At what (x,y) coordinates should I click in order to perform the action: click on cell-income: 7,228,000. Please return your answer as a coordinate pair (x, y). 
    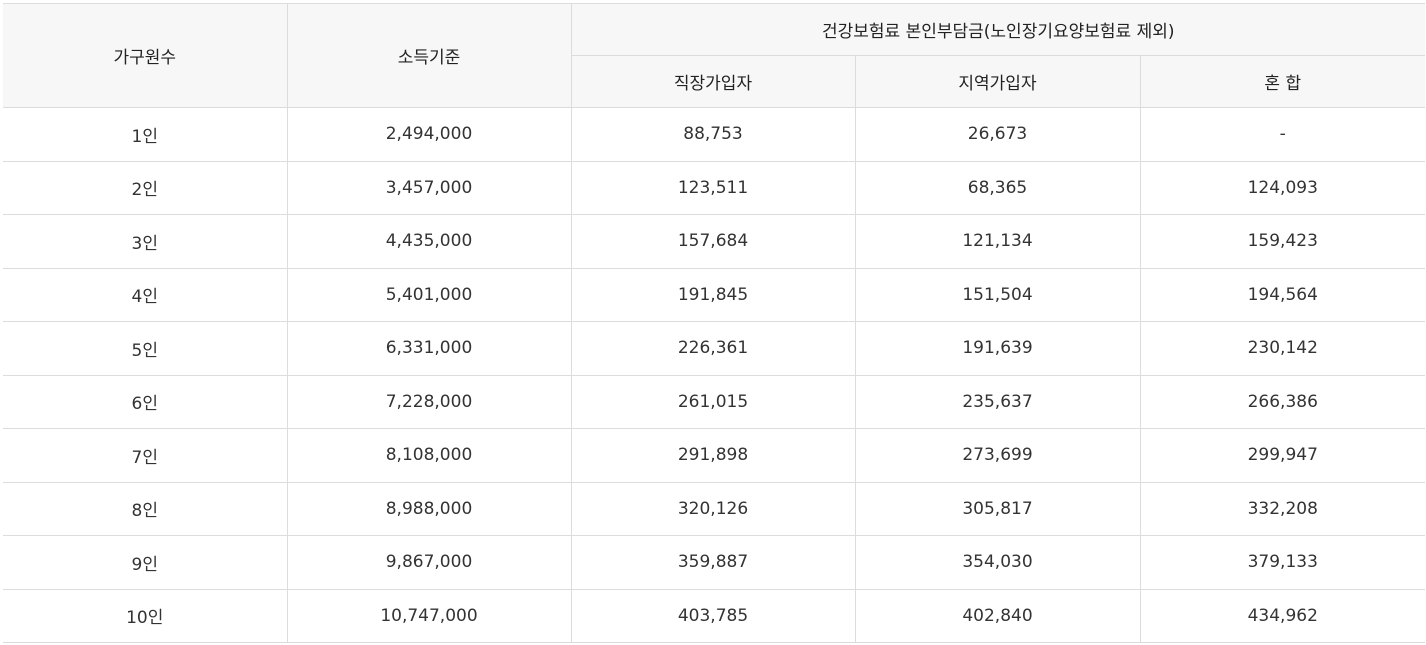
    Looking at the image, I should click on (429, 401).